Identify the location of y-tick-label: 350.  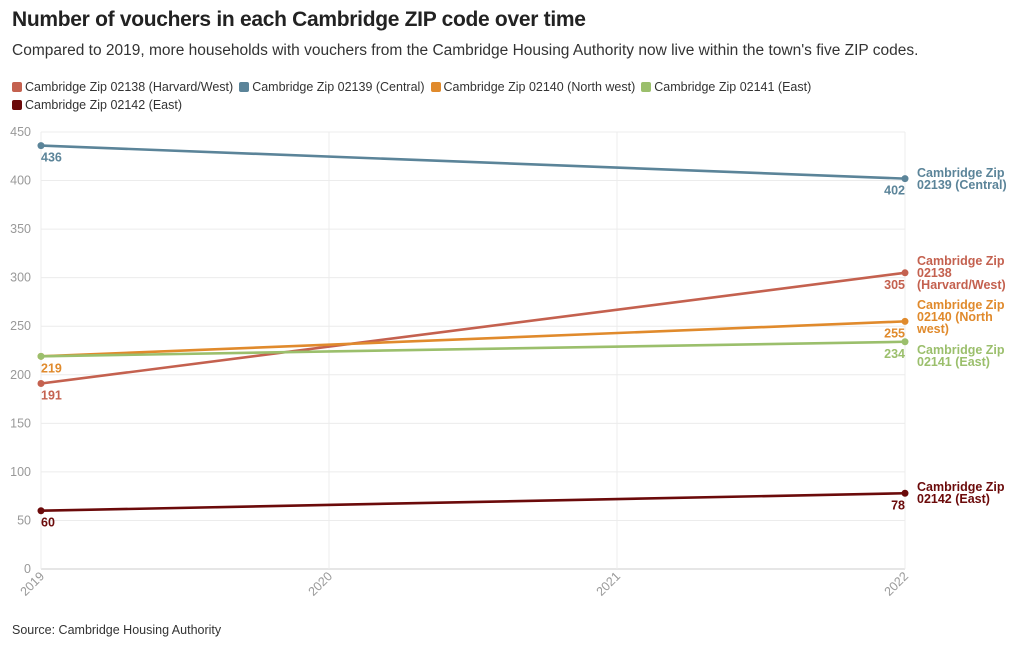
(20, 229).